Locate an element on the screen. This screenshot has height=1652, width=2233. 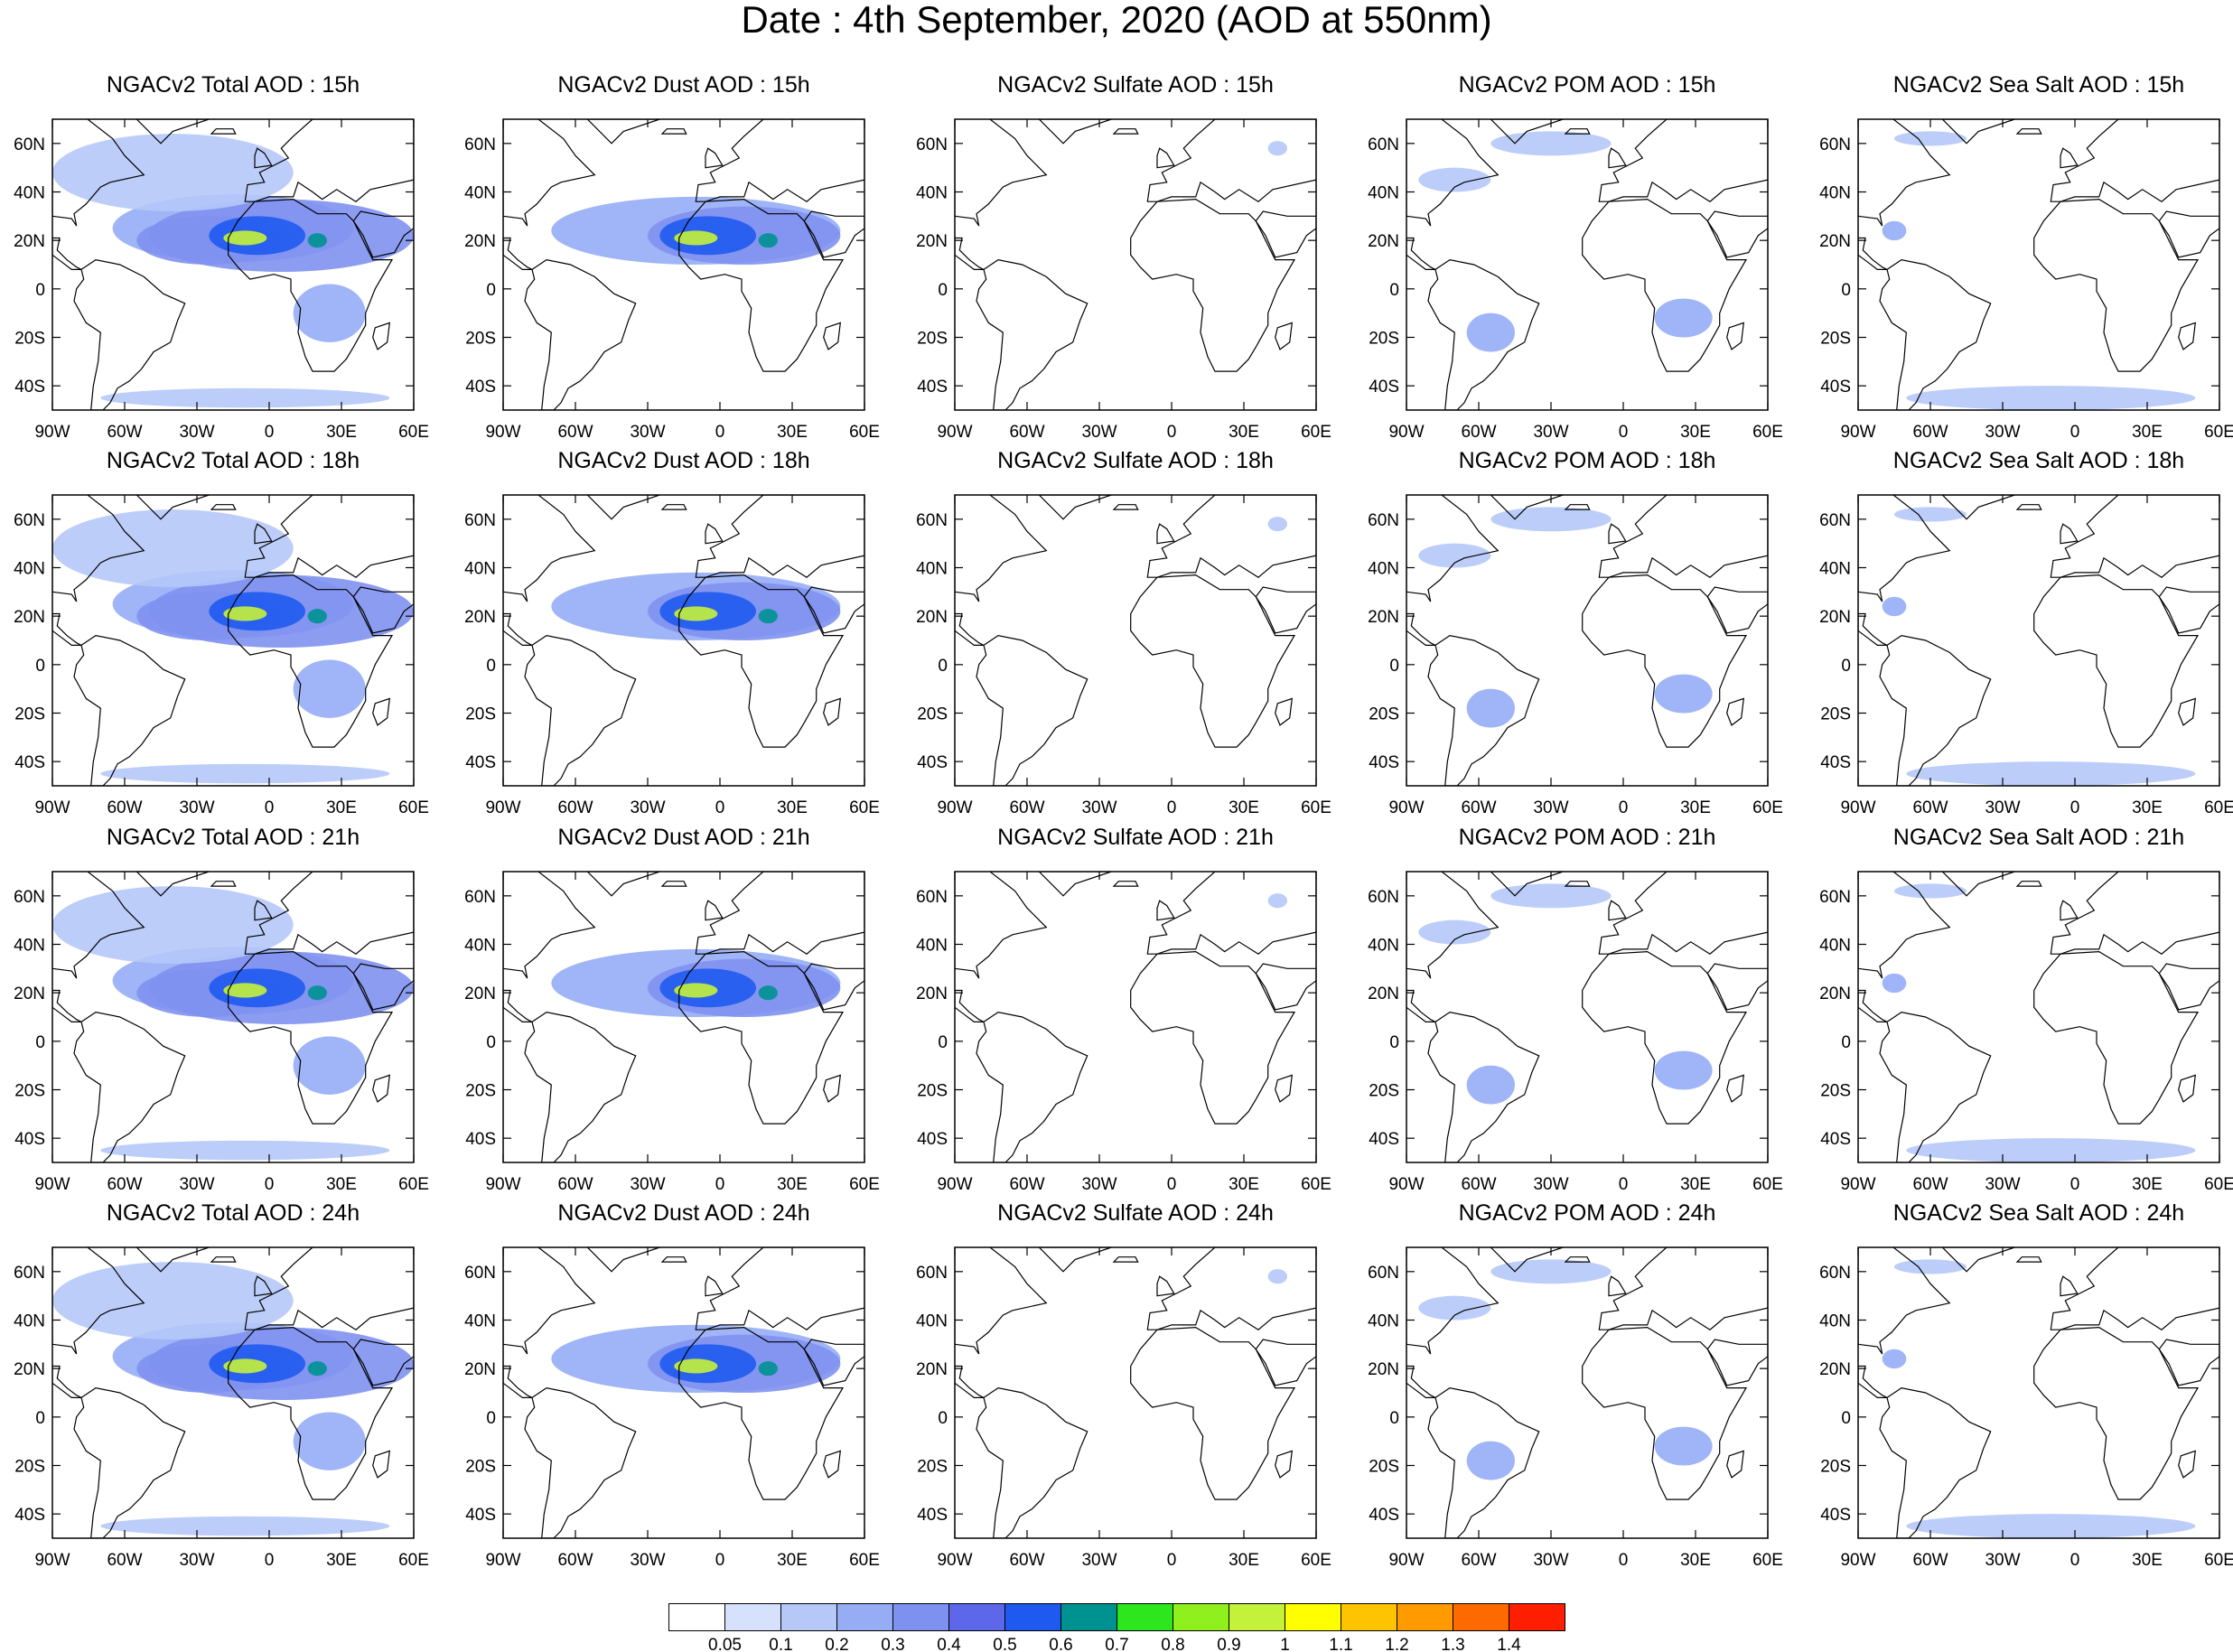
colorbar-label: 0.7 is located at coordinates (1116, 1644).